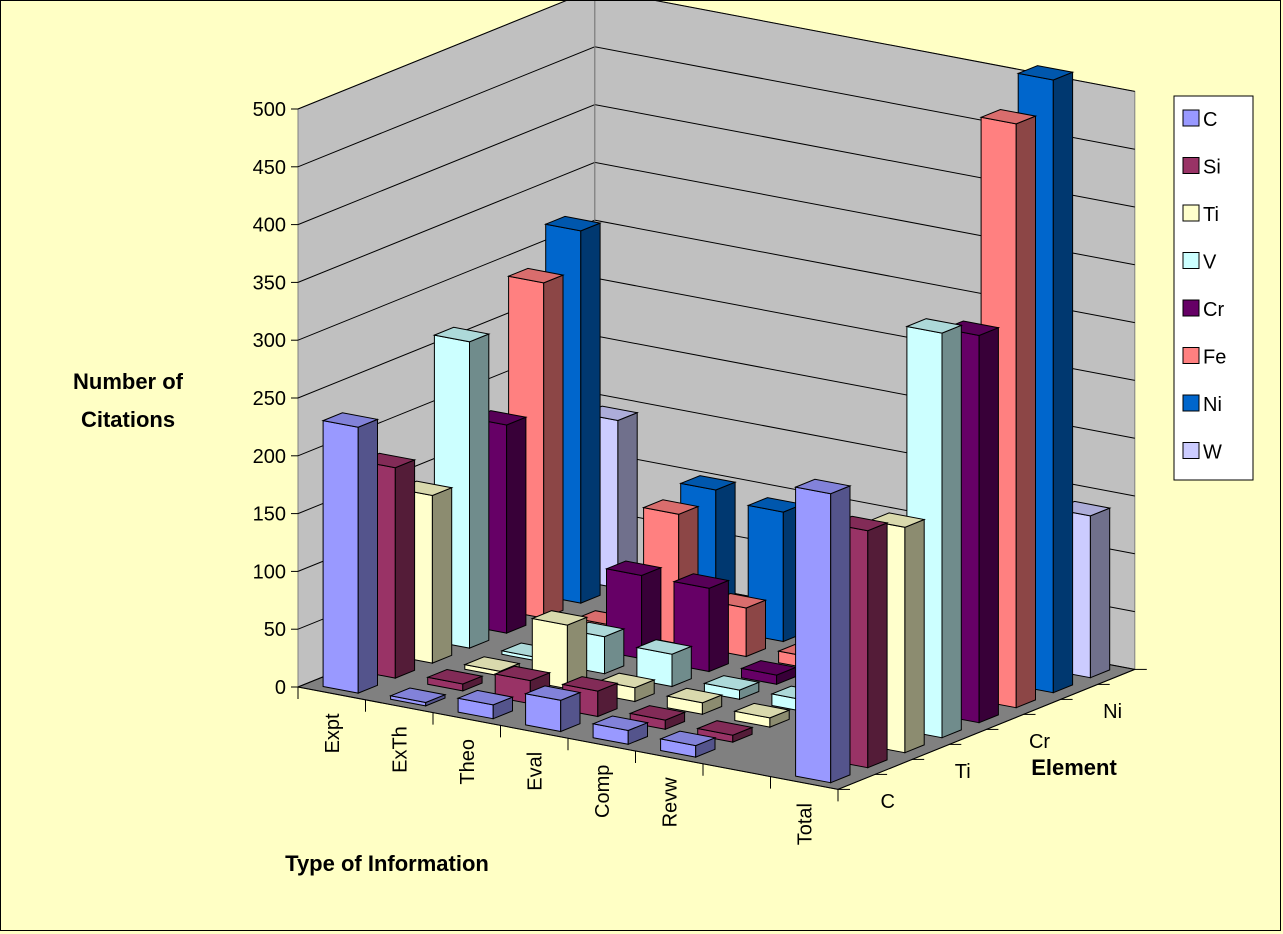  I want to click on bar-Ti-Revw, so click(762, 715).